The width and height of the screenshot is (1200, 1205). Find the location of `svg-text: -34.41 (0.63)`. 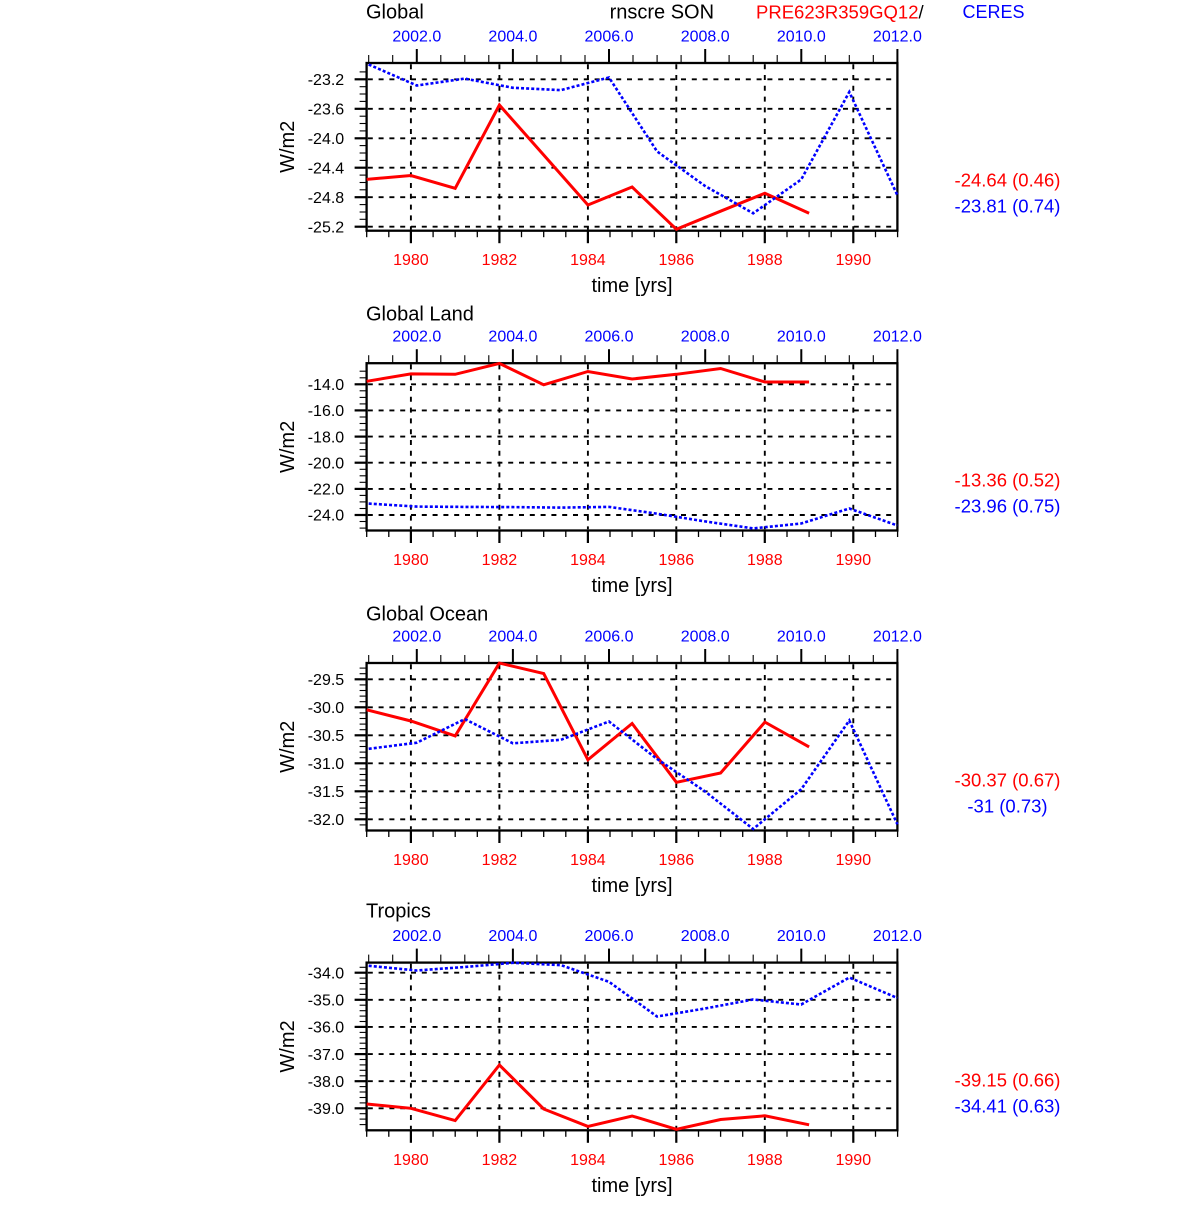

svg-text: -34.41 (0.63) is located at coordinates (1008, 1105).